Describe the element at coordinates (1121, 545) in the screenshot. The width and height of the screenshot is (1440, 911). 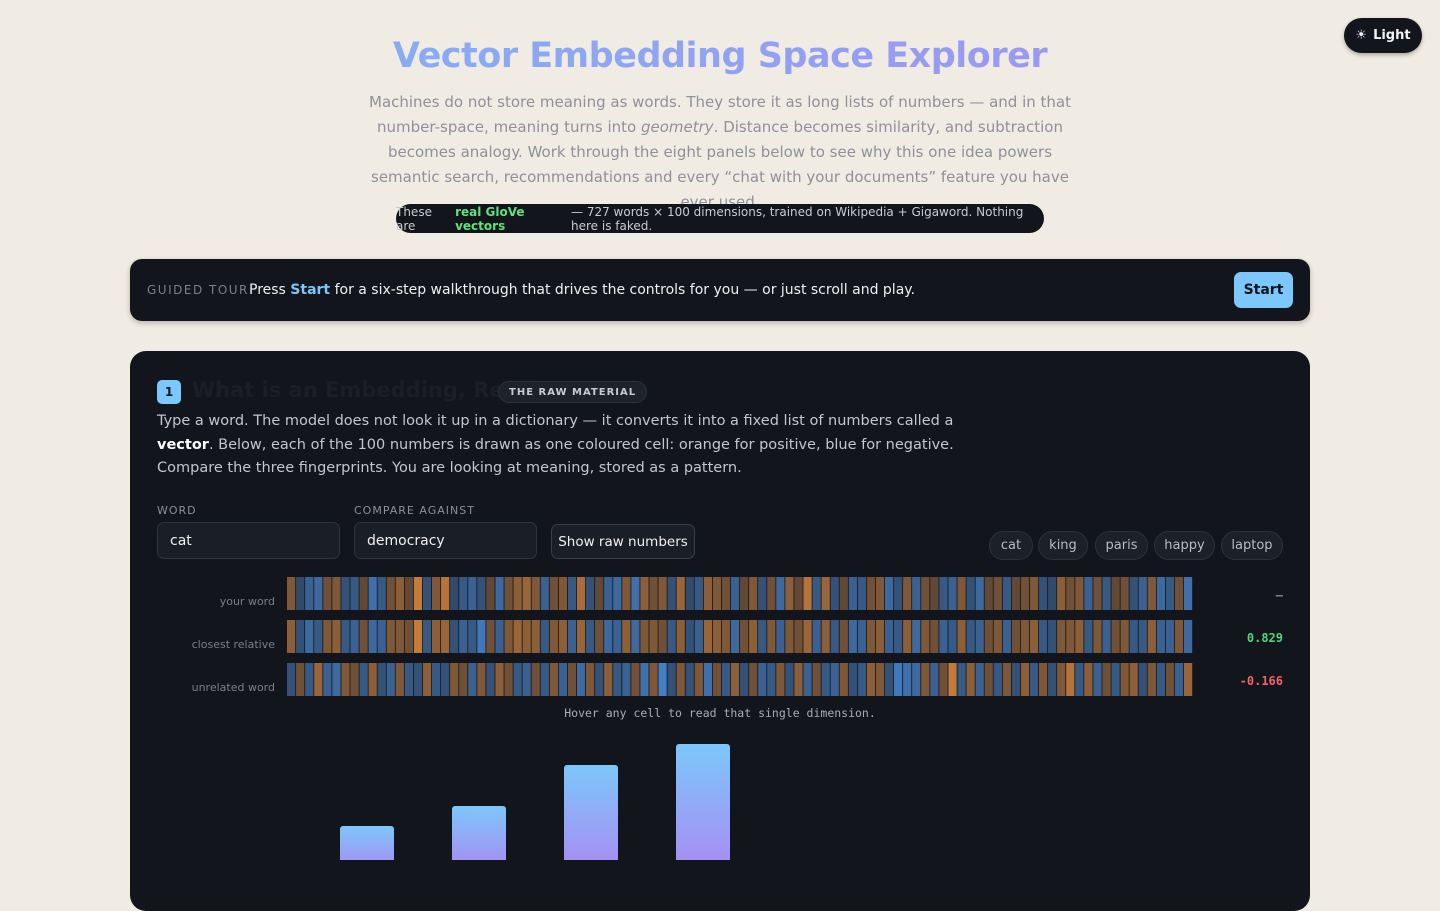
I see `word-chip: paris` at that location.